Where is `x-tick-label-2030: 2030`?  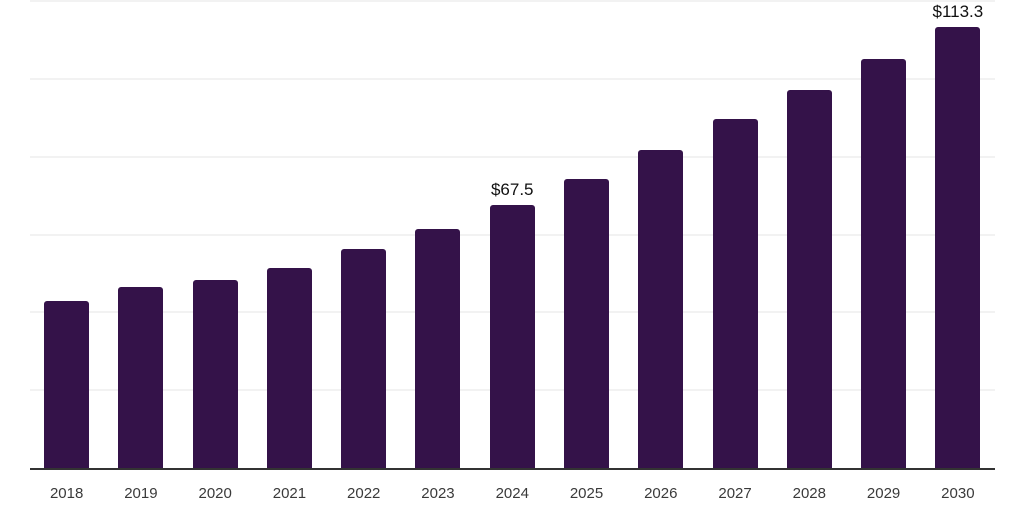
x-tick-label-2030: 2030 is located at coordinates (958, 493).